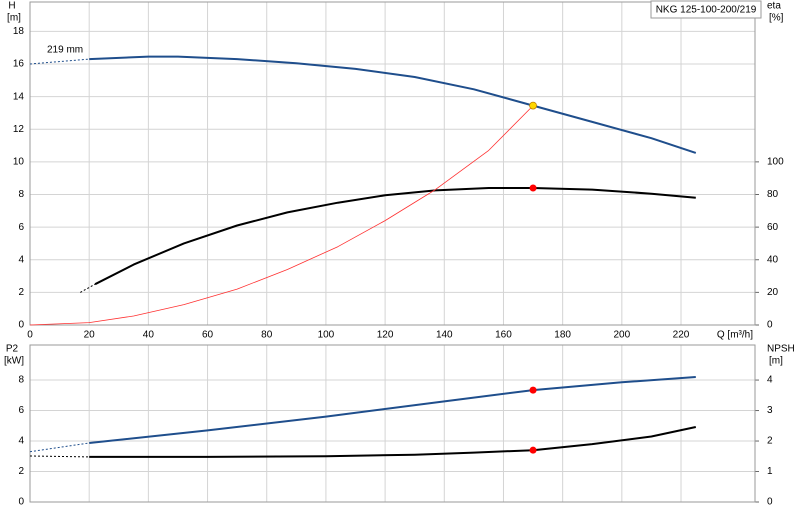  I want to click on x-tick-label: 100, so click(326, 335).